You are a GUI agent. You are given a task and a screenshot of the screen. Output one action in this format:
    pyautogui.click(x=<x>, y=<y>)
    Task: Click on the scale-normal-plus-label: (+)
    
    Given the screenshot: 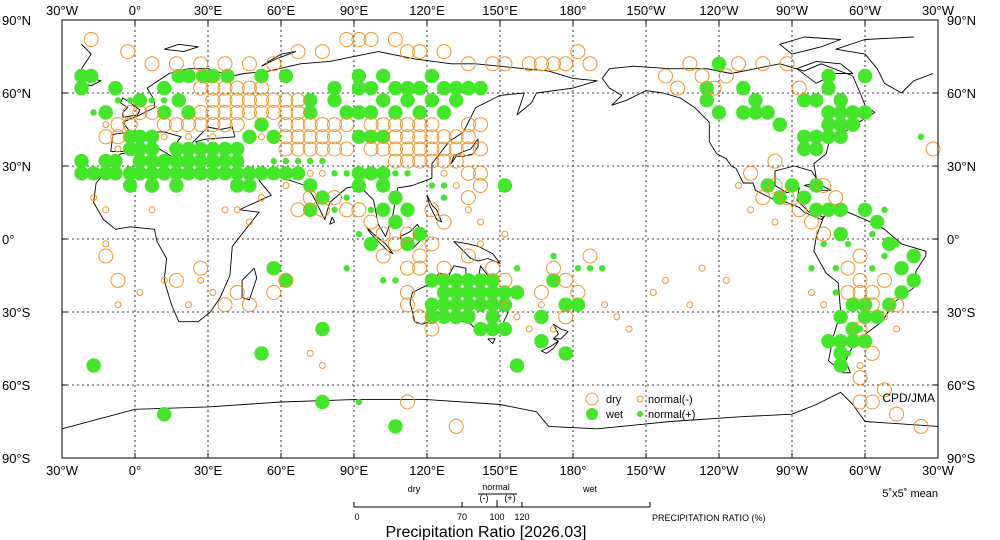 What is the action you would take?
    pyautogui.click(x=509, y=498)
    